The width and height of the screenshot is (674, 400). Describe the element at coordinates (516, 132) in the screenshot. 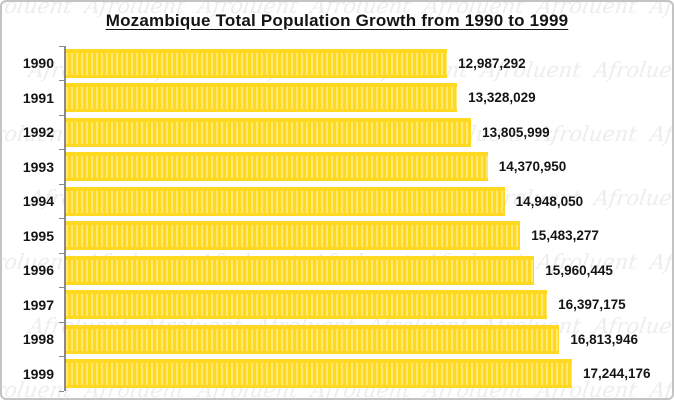

I see `value-label: 13,805,999` at that location.